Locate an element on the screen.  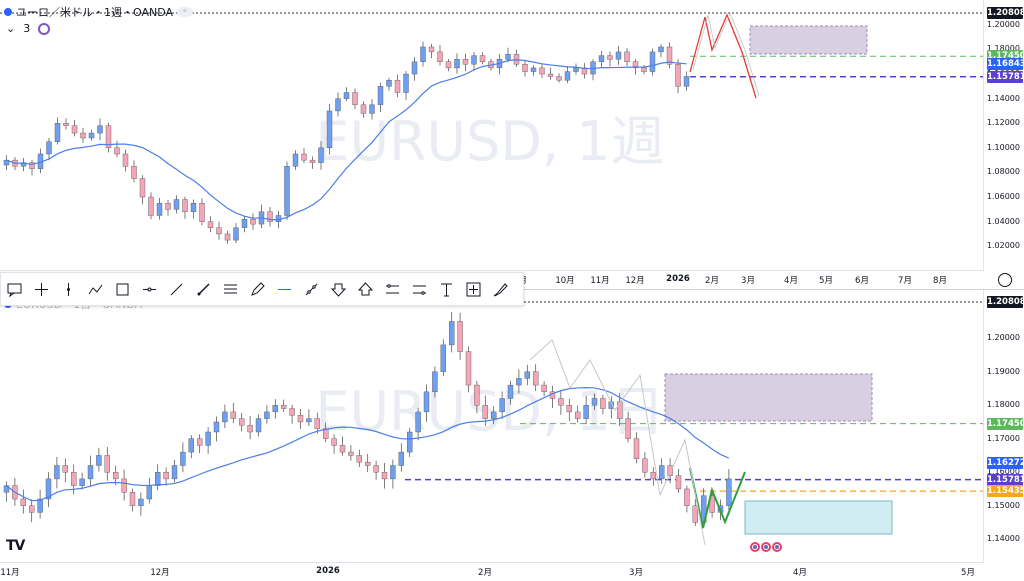
time-label: 11月 is located at coordinates (600, 281).